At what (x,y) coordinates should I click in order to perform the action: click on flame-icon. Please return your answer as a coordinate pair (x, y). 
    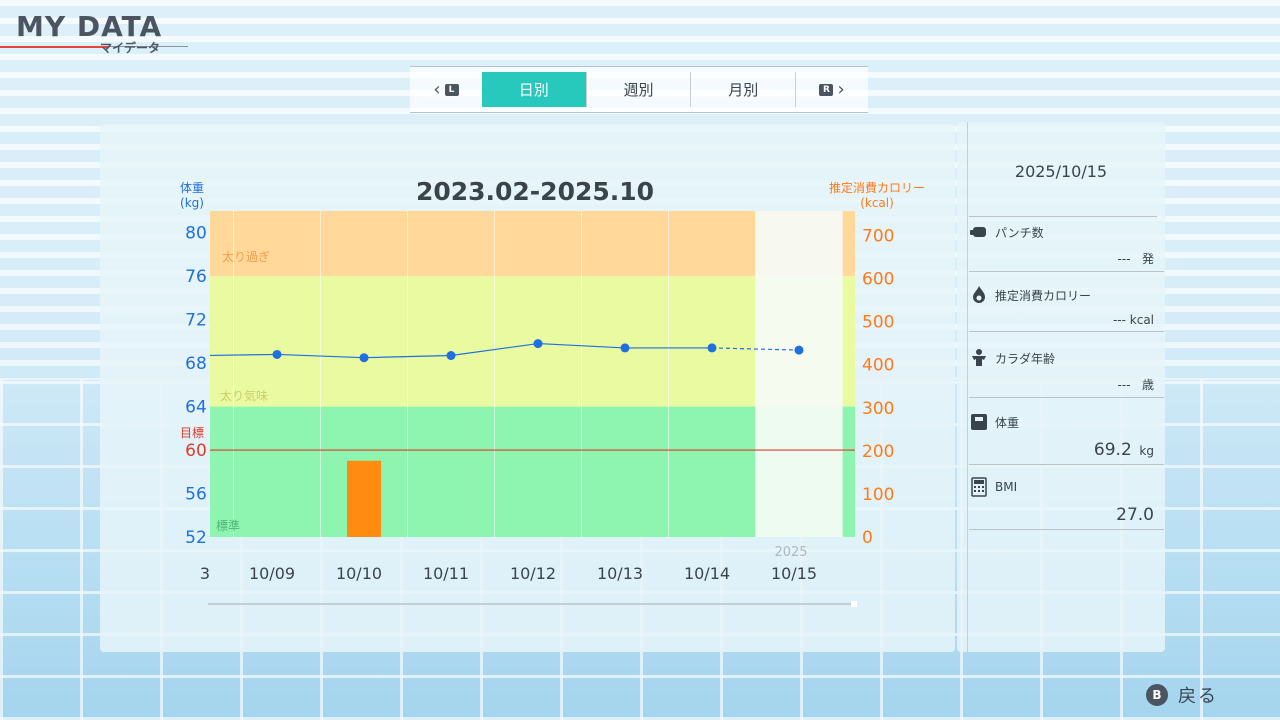
    Looking at the image, I should click on (979, 295).